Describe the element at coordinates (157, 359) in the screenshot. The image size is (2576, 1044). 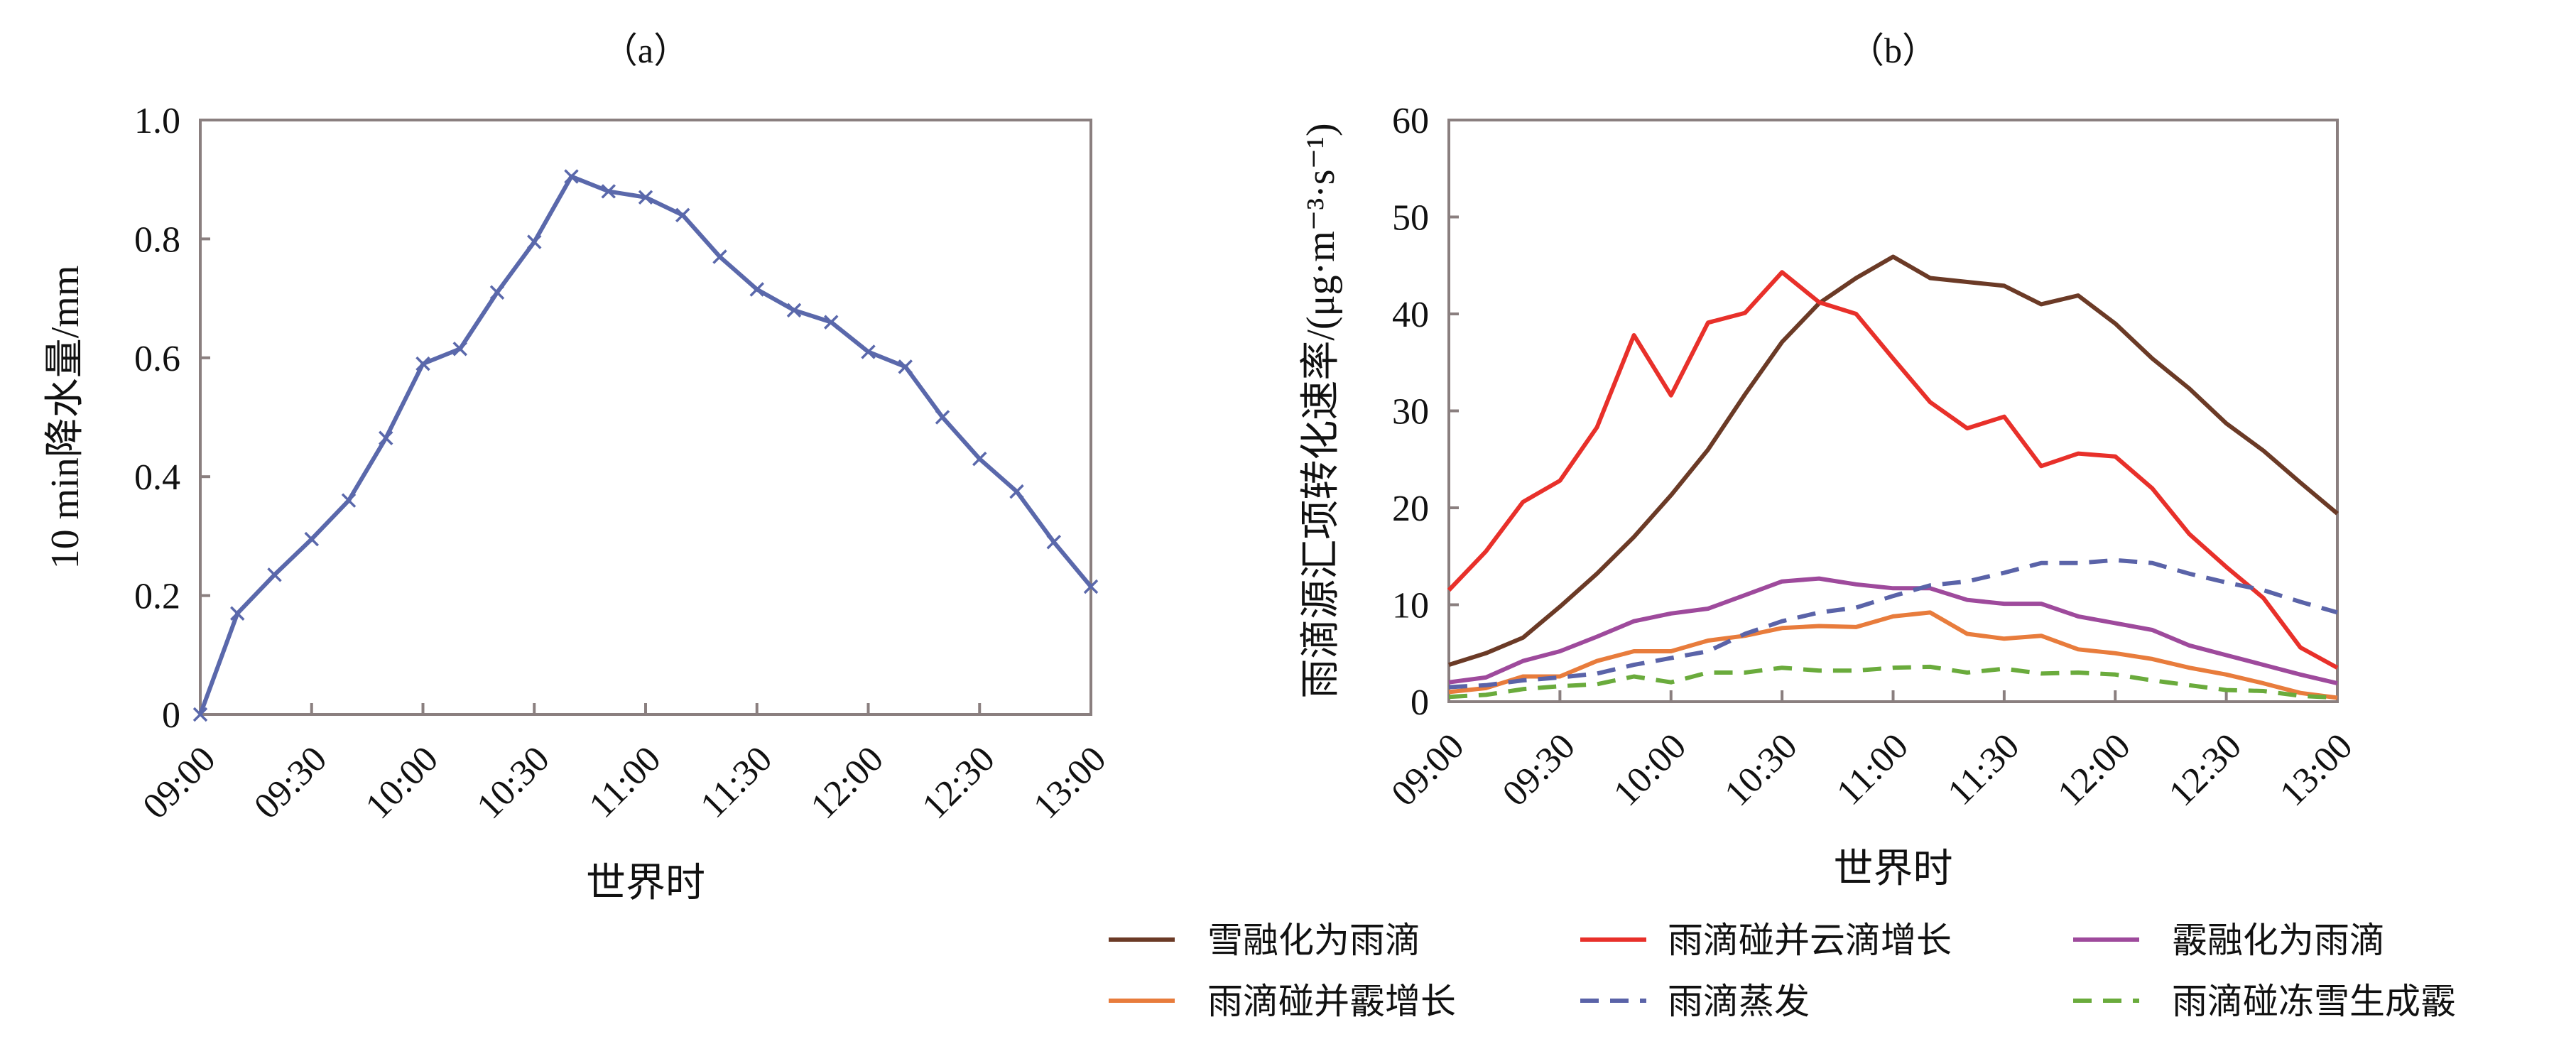
I see `y-tick-label: 0.6` at that location.